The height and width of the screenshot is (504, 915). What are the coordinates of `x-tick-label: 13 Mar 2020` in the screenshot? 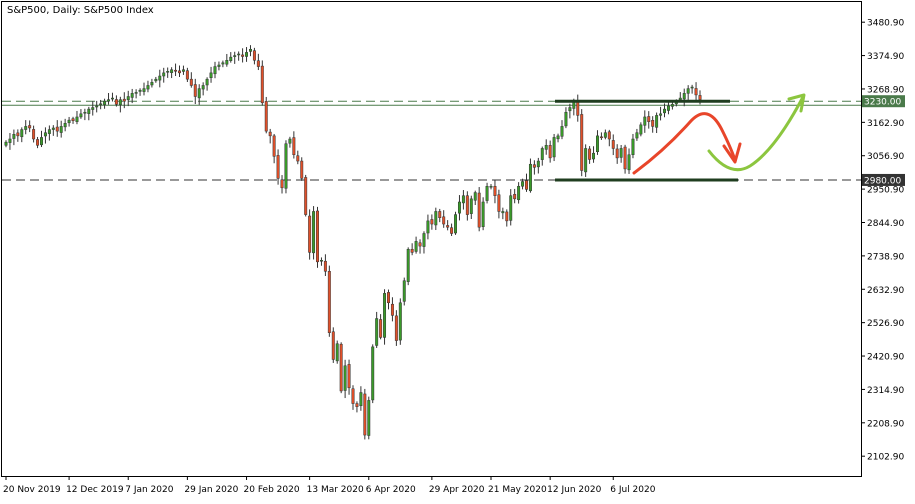 It's located at (335, 490).